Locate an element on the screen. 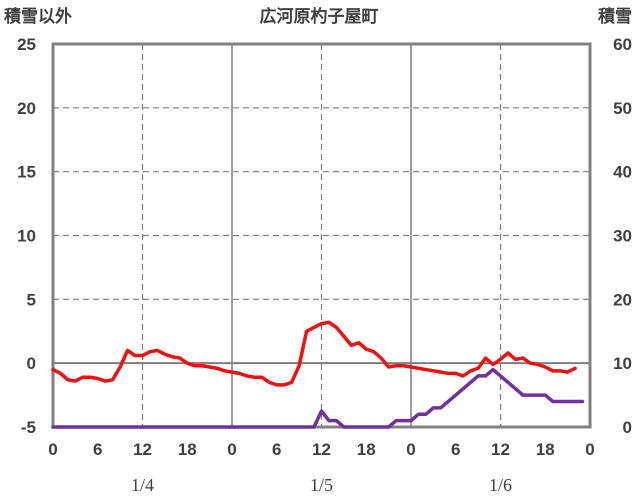  temperature-line is located at coordinates (314, 353).